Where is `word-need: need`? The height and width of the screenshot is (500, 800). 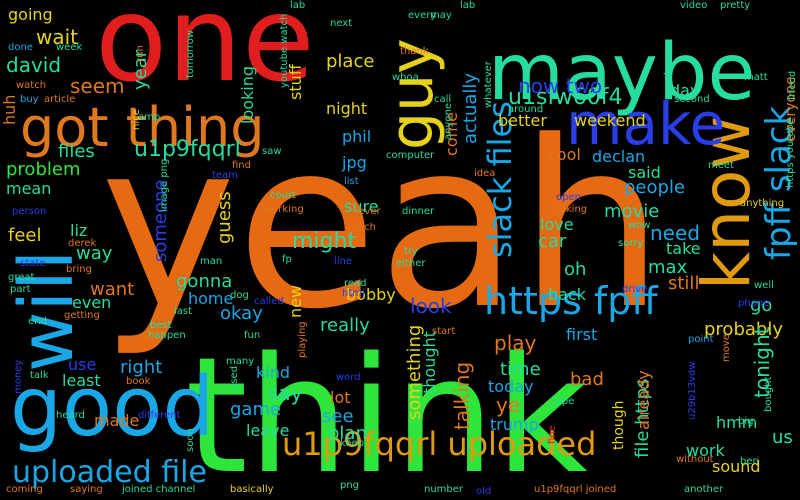 word-need: need is located at coordinates (675, 233).